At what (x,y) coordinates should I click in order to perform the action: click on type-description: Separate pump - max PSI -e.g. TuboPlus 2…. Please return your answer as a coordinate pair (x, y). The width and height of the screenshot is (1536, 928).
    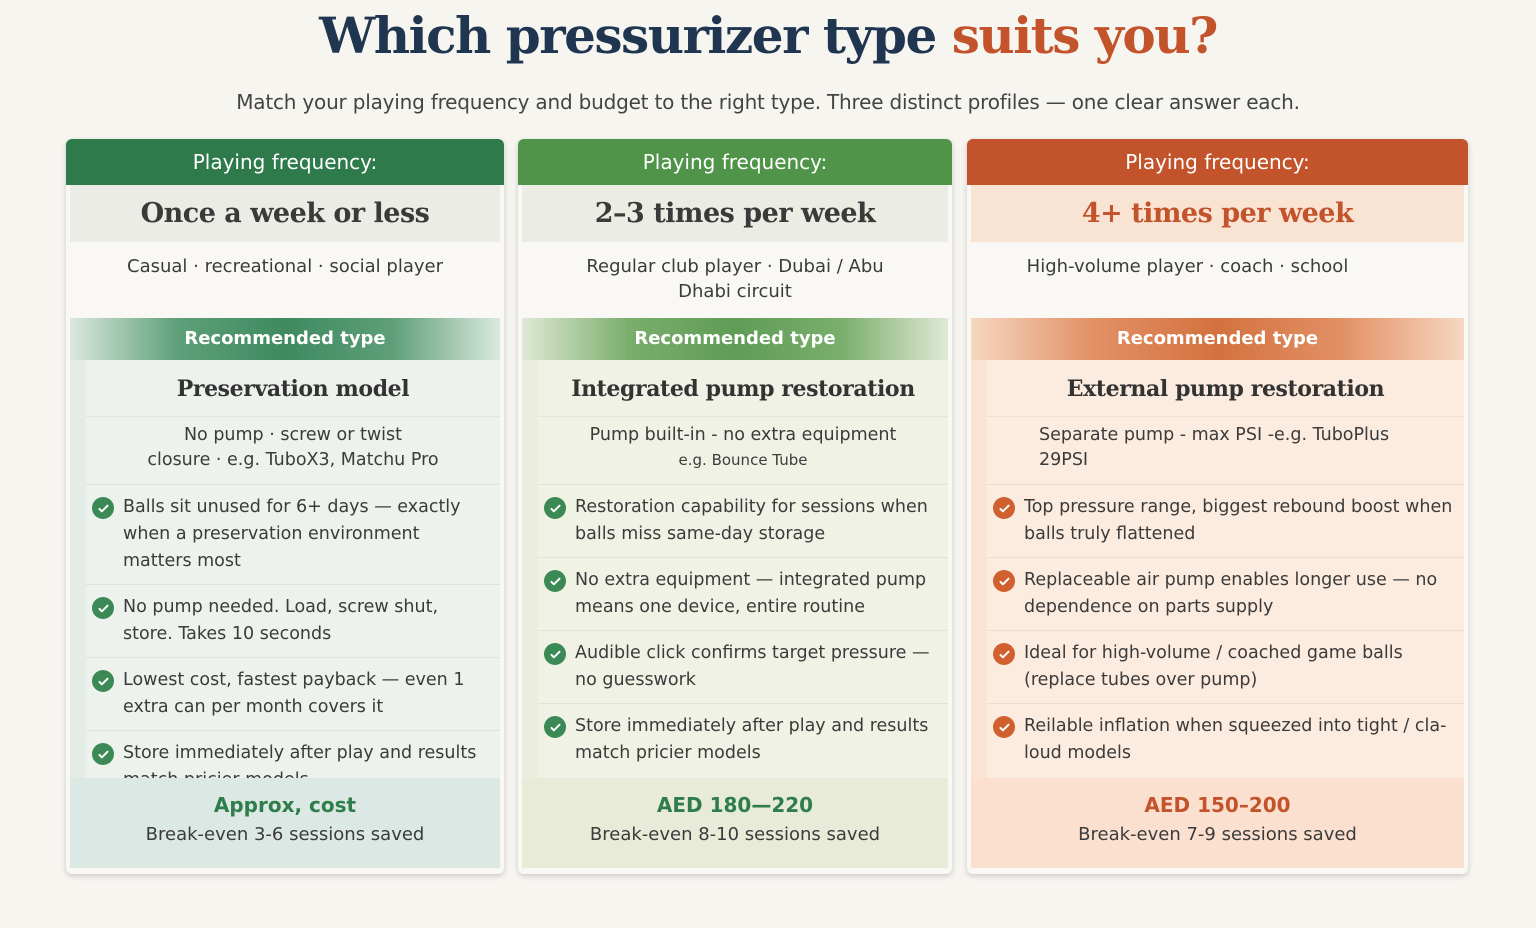
    Looking at the image, I should click on (1225, 450).